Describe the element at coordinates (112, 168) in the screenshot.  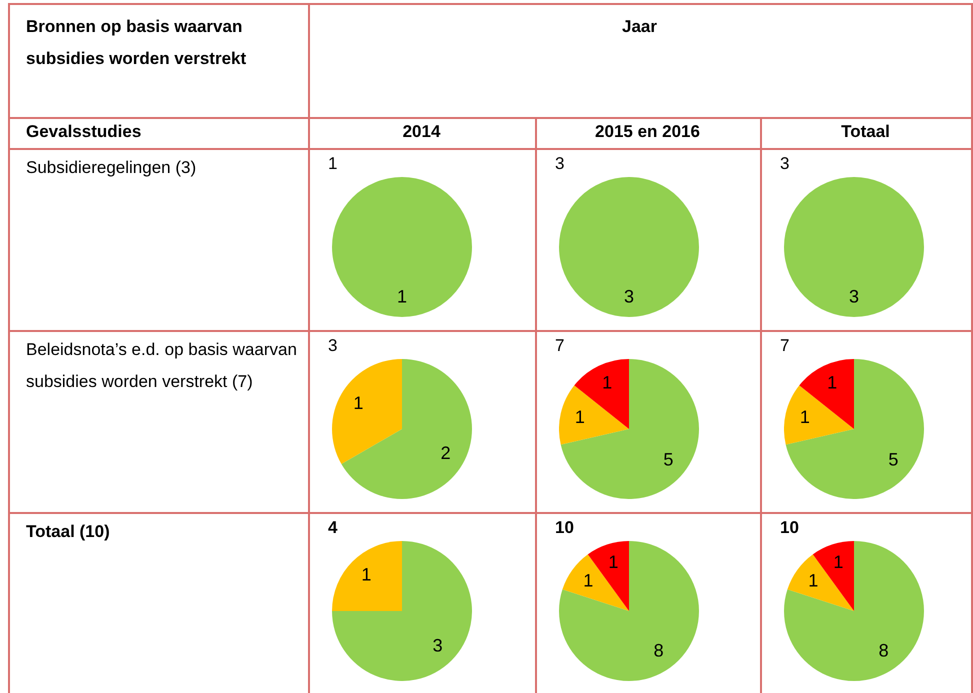
I see `text: Subsidieregelingen (3)` at that location.